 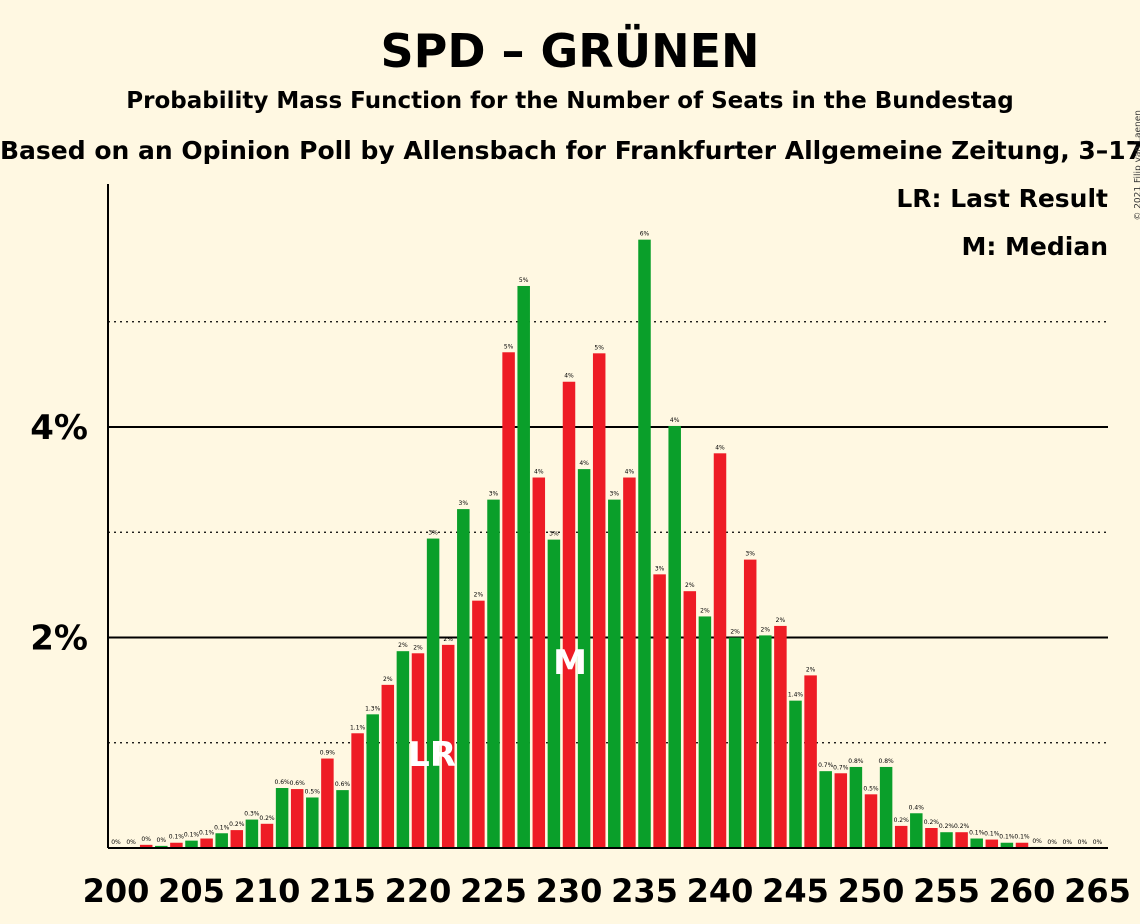 What do you see at coordinates (1037, 841) in the screenshot?
I see `bar-label-261: 0%` at bounding box center [1037, 841].